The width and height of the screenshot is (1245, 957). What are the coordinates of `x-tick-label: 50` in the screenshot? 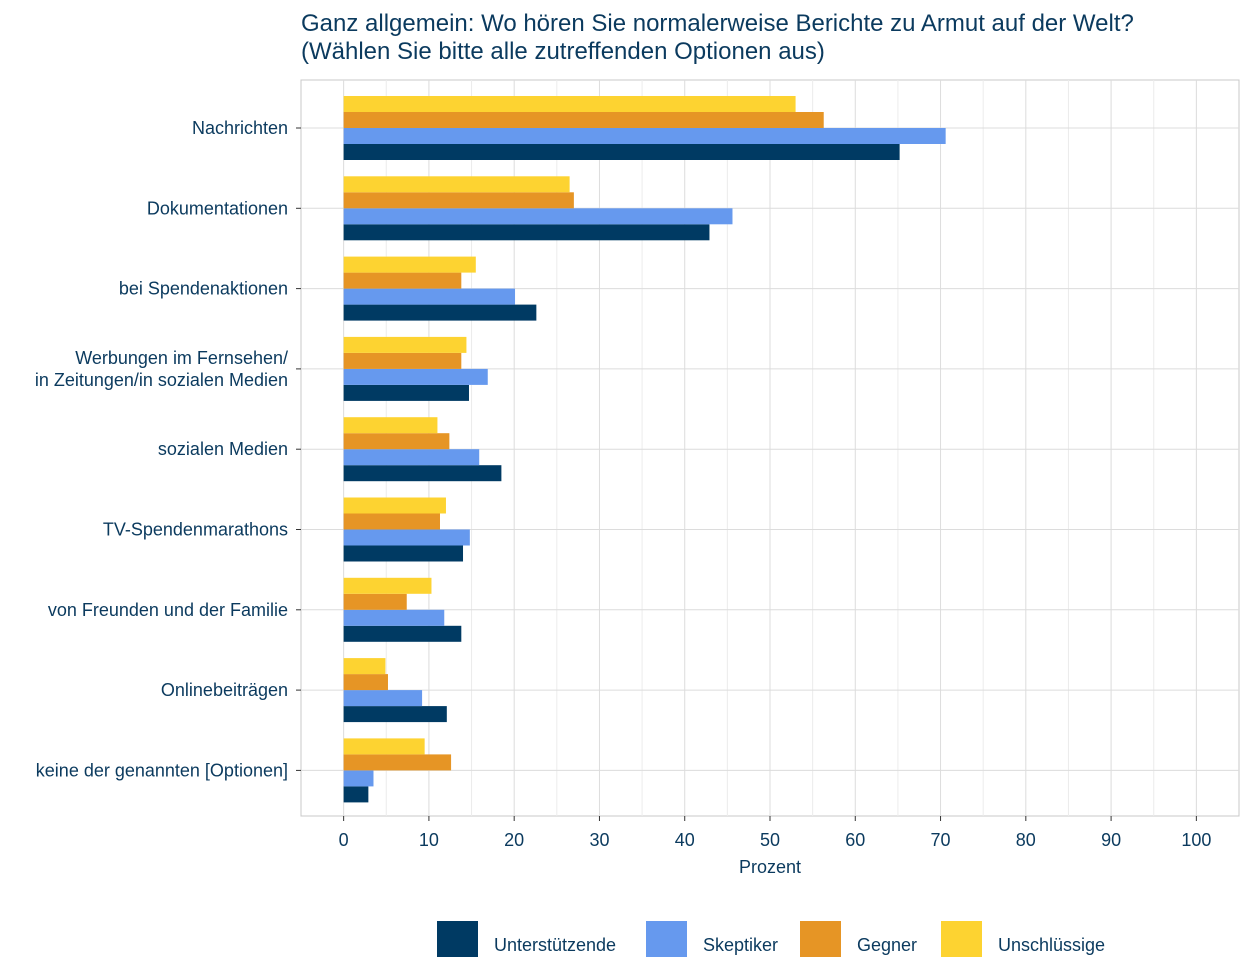 It's located at (770, 840).